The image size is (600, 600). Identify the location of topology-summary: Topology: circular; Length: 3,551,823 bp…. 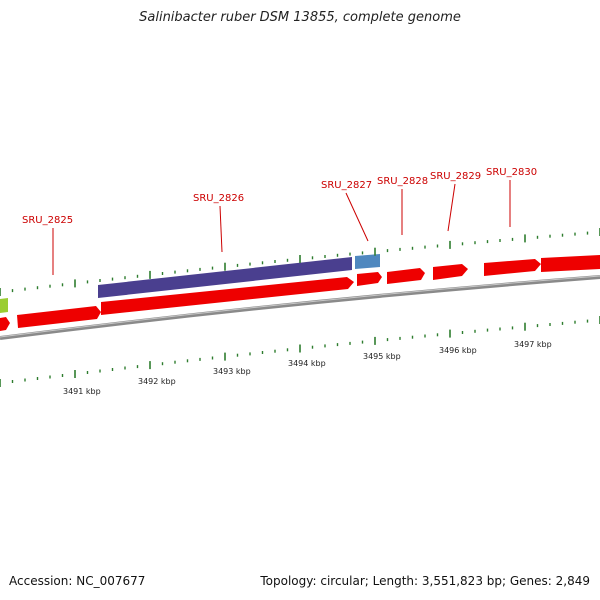
(425, 581).